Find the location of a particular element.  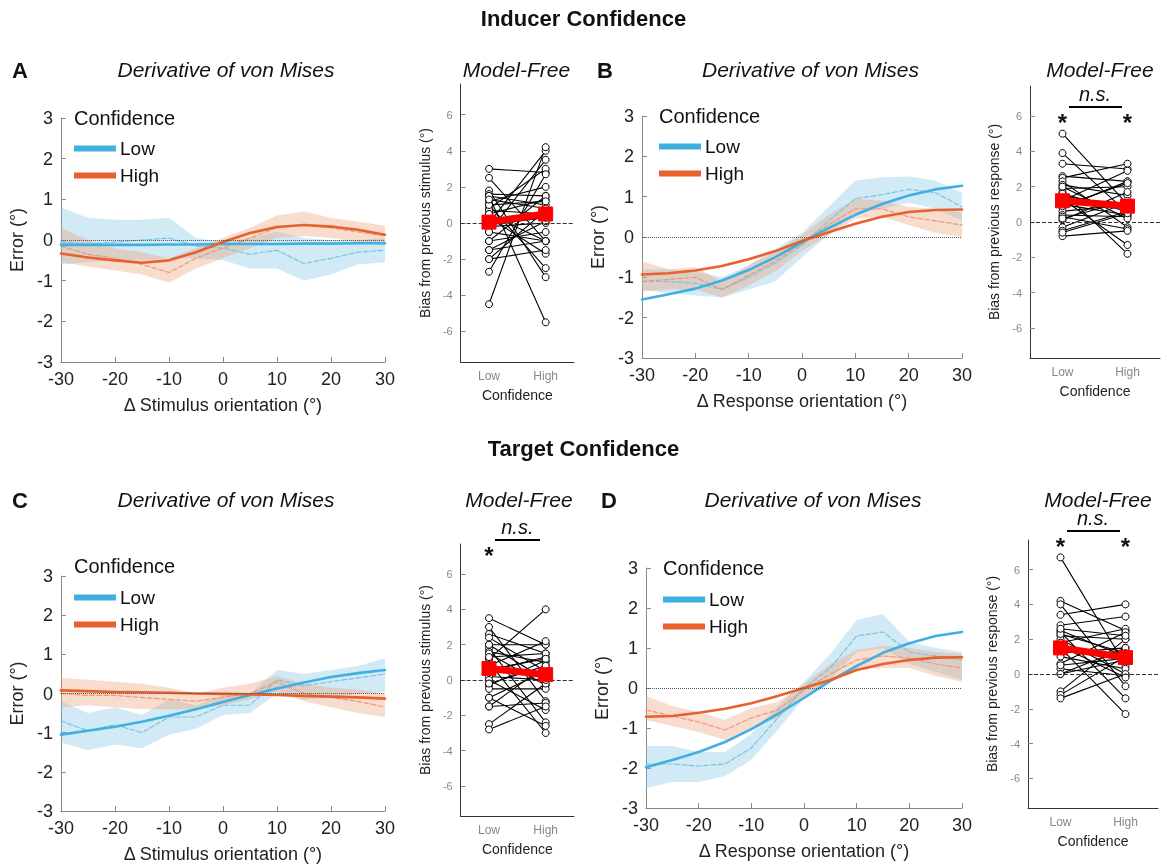

text: A is located at coordinates (20, 70).